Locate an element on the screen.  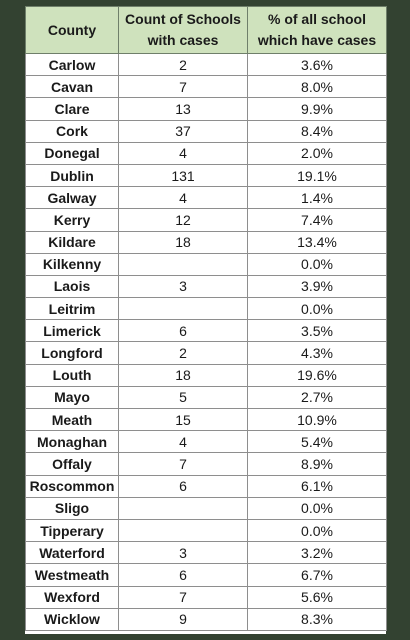
percent-cell: 8.4% is located at coordinates (317, 131).